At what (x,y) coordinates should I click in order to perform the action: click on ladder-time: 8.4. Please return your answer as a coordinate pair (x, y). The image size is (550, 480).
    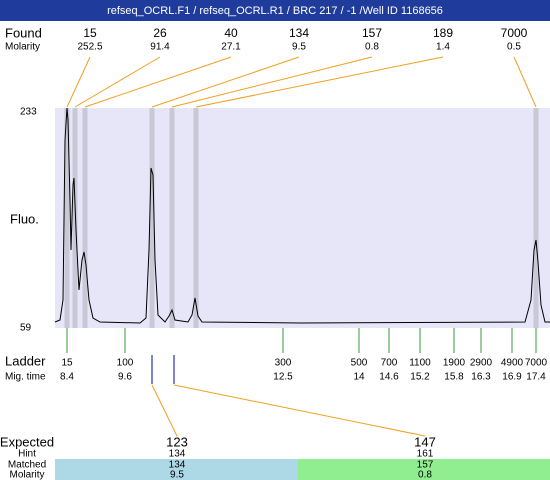
    Looking at the image, I should click on (67, 377).